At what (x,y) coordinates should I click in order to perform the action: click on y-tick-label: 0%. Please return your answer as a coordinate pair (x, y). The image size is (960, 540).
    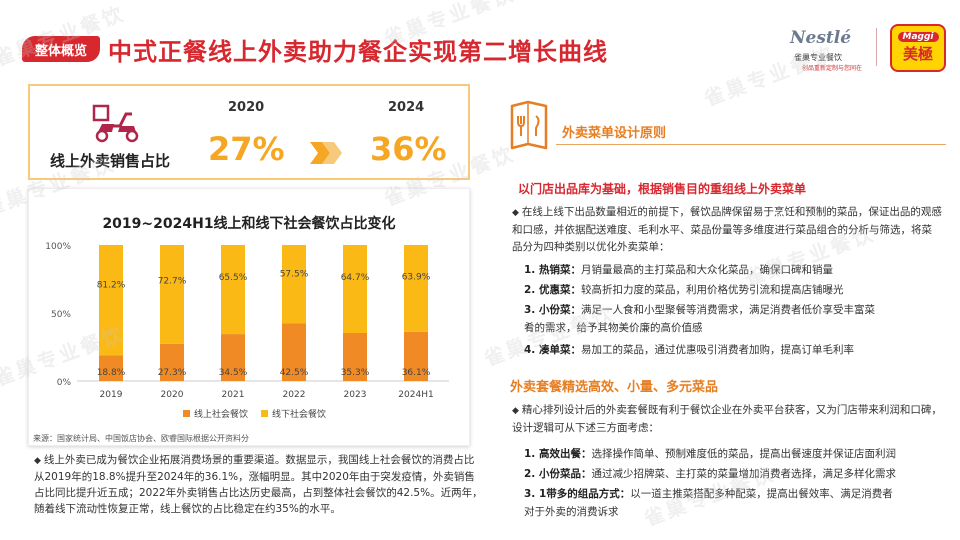
    Looking at the image, I should click on (64, 383).